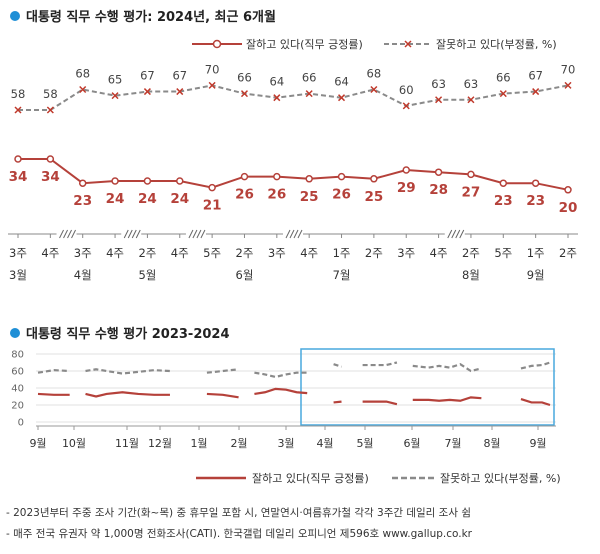 The height and width of the screenshot is (554, 600). I want to click on x-month-label: 6월, so click(245, 275).